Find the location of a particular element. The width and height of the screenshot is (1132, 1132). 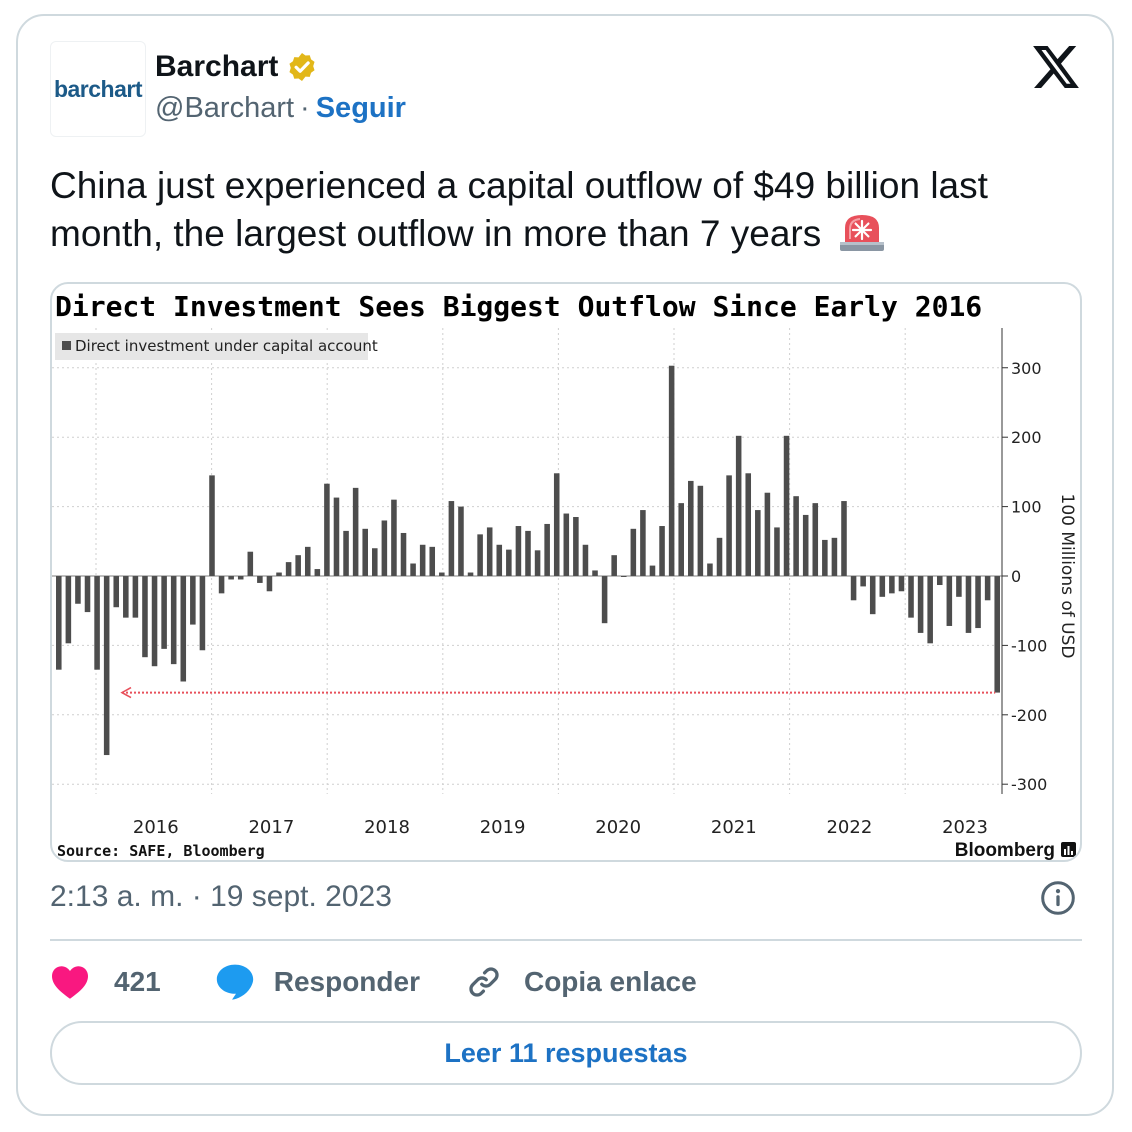

info-icon is located at coordinates (1058, 898).